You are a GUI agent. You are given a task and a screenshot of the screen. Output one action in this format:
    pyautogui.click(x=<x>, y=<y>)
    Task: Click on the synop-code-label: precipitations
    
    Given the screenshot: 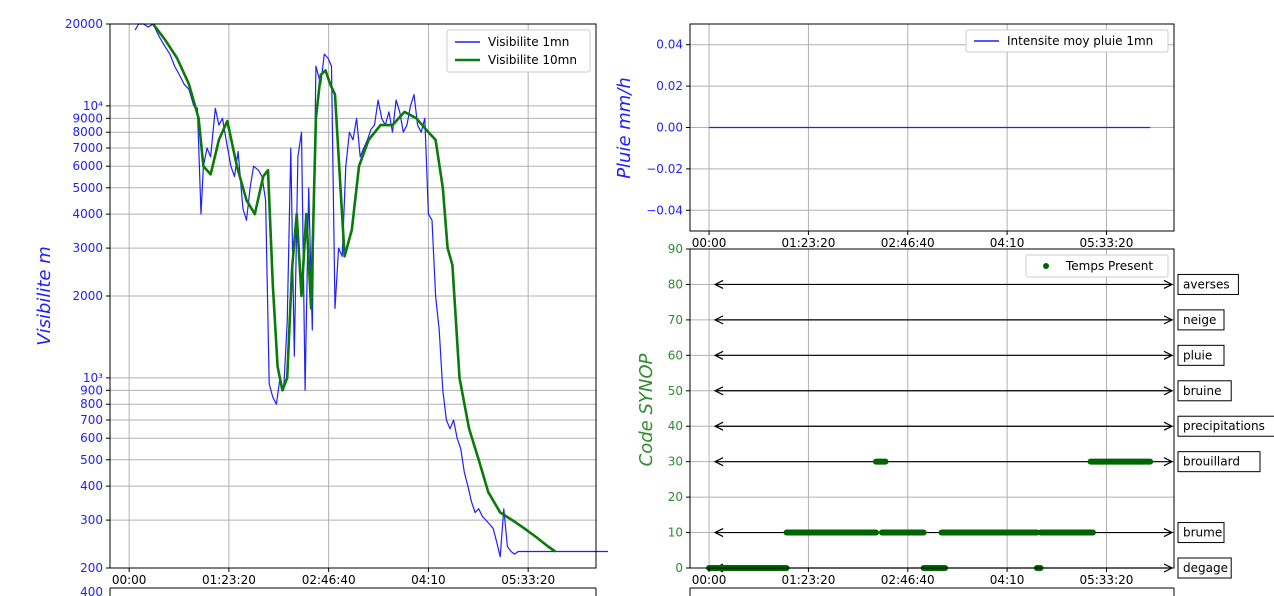 What is the action you would take?
    pyautogui.click(x=1224, y=426)
    